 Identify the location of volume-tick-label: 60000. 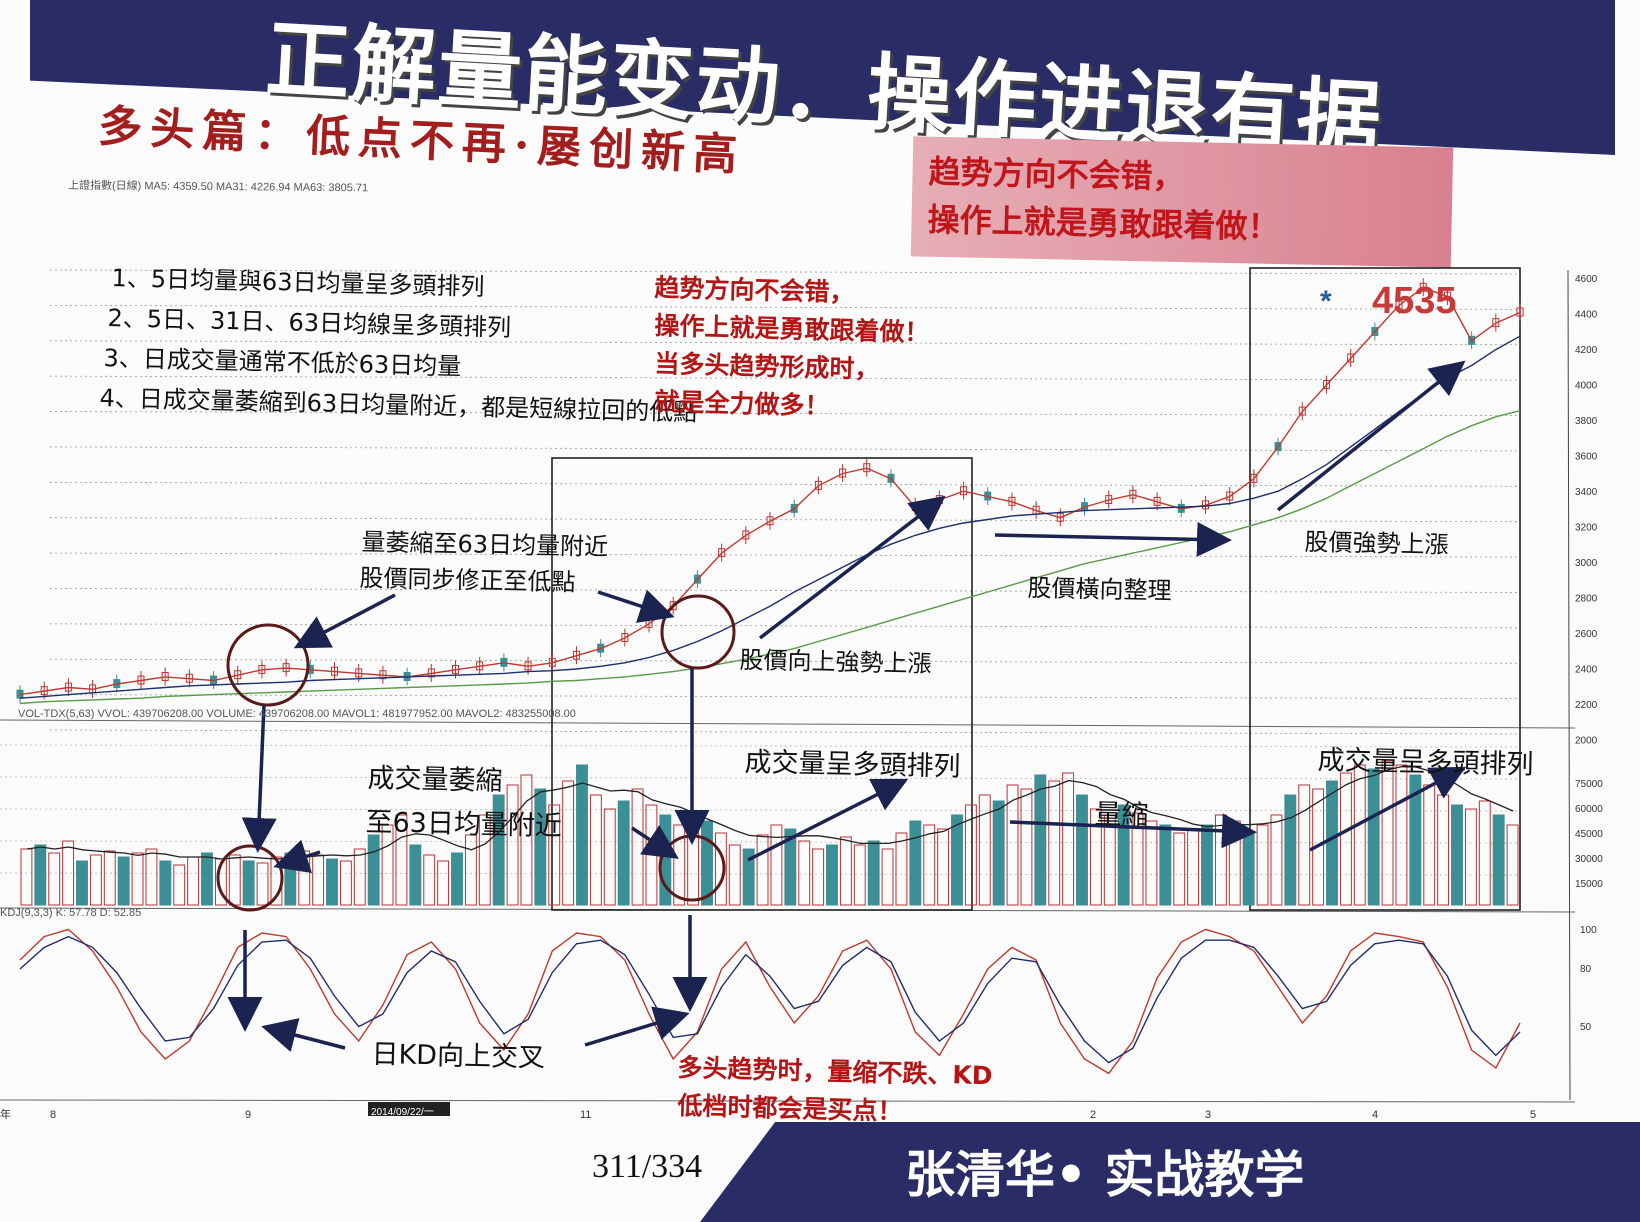
(1589, 809).